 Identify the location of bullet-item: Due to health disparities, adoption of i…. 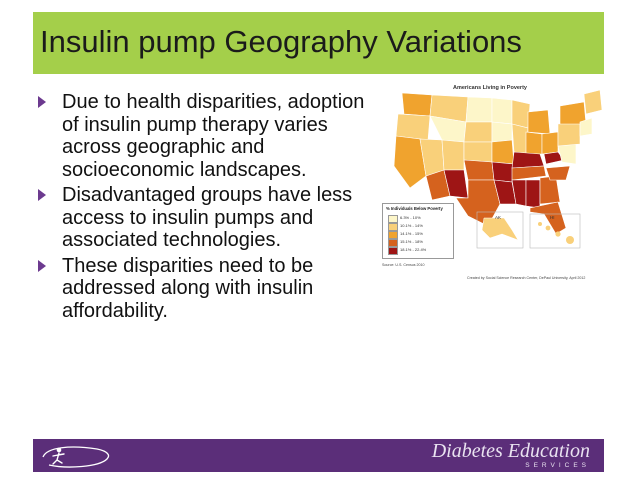
(203, 136).